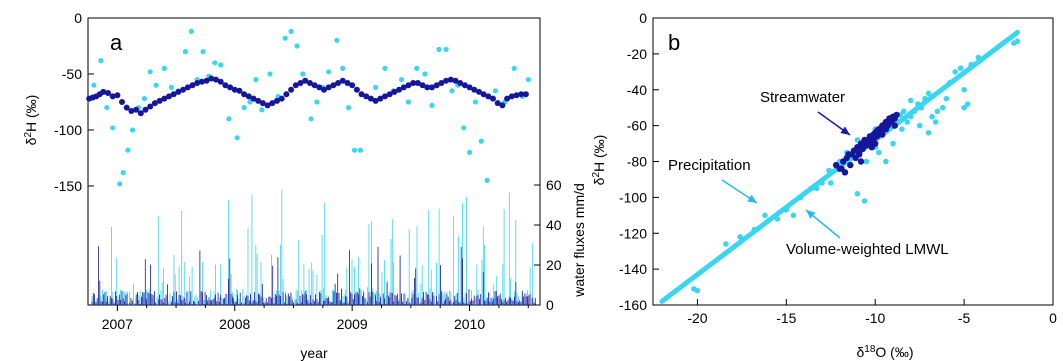 The image size is (1063, 361). Describe the element at coordinates (1053, 318) in the screenshot. I see `x-tick-label: 0` at that location.